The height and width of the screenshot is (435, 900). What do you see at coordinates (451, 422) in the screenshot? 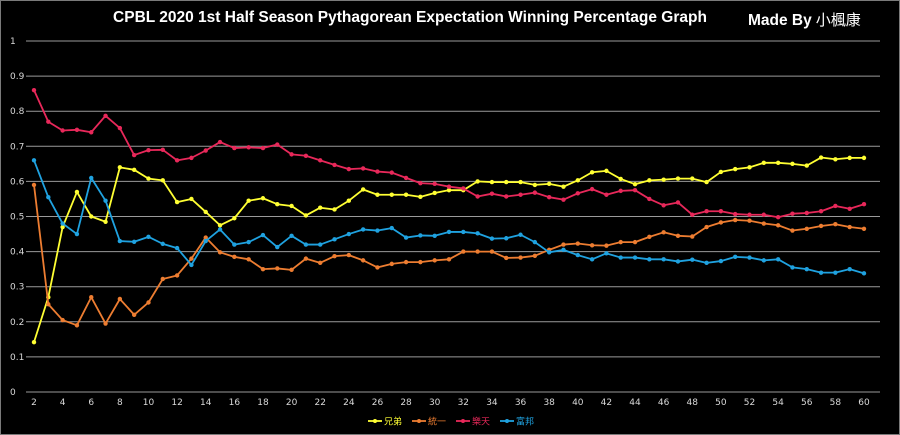
I see `legend: 兄弟 統一 樂天 富邦` at bounding box center [451, 422].